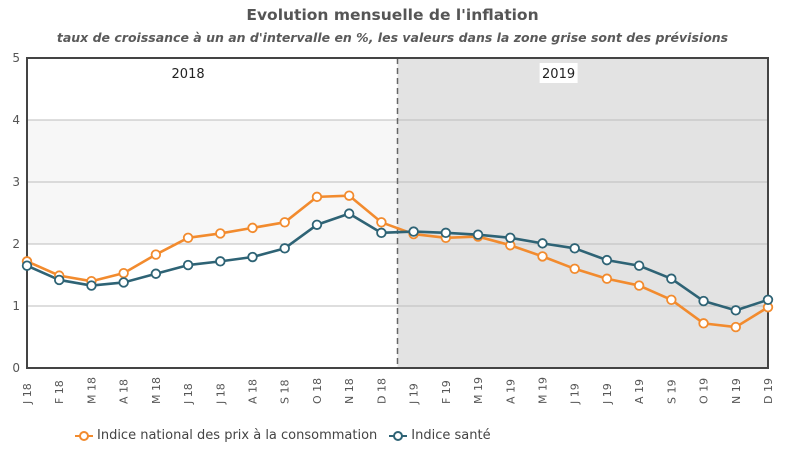 The width and height of the screenshot is (785, 452). What do you see at coordinates (736, 391) in the screenshot?
I see `x-tick-label: N 19` at bounding box center [736, 391].